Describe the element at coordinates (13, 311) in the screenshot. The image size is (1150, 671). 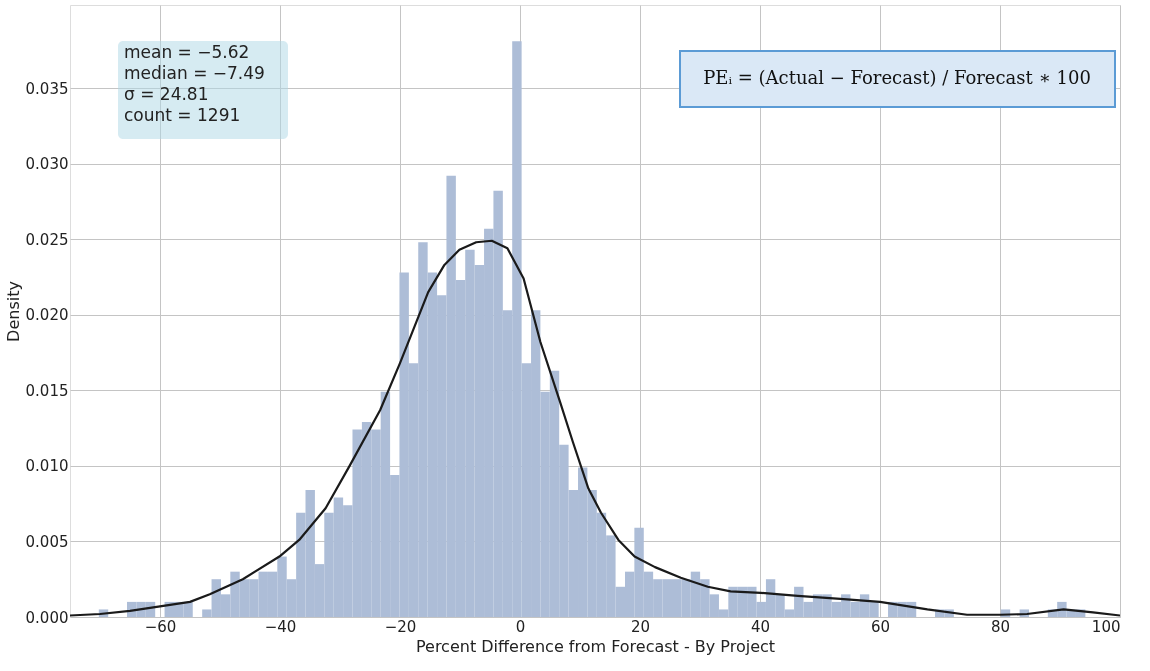
I see `y-axis-title: Density` at that location.